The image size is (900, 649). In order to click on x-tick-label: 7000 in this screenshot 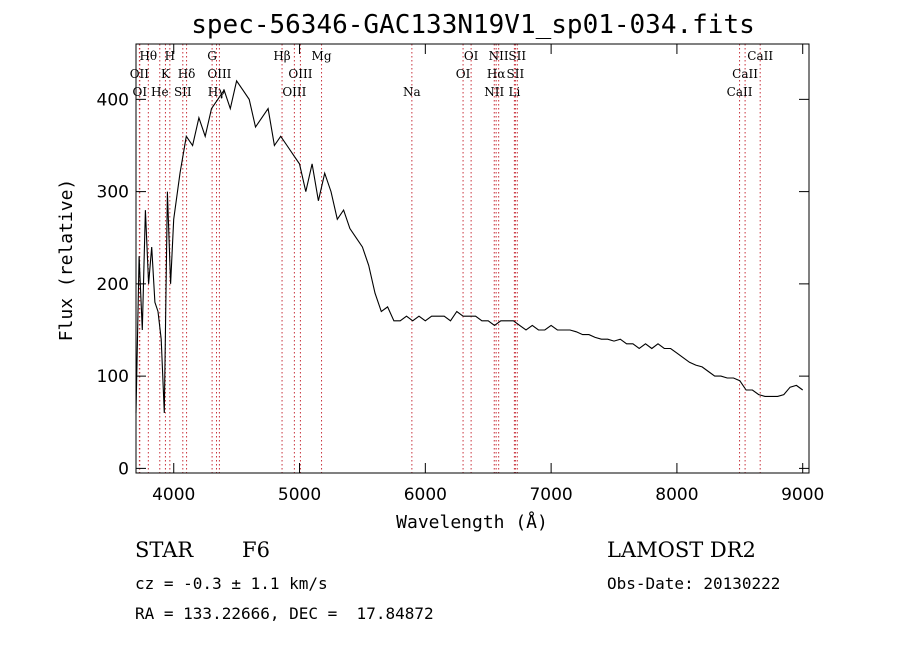, I will do `click(550, 495)`.